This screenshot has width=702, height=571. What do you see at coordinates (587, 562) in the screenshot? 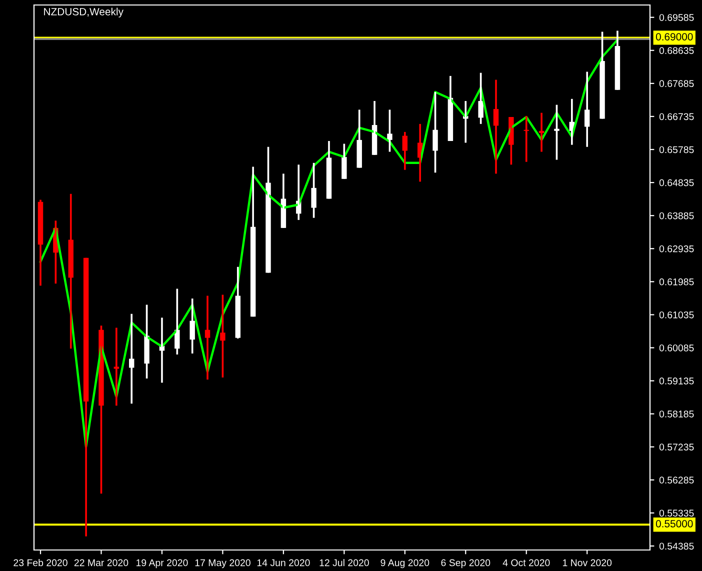
I see `x-tick-label: 1 Nov 2020` at bounding box center [587, 562].